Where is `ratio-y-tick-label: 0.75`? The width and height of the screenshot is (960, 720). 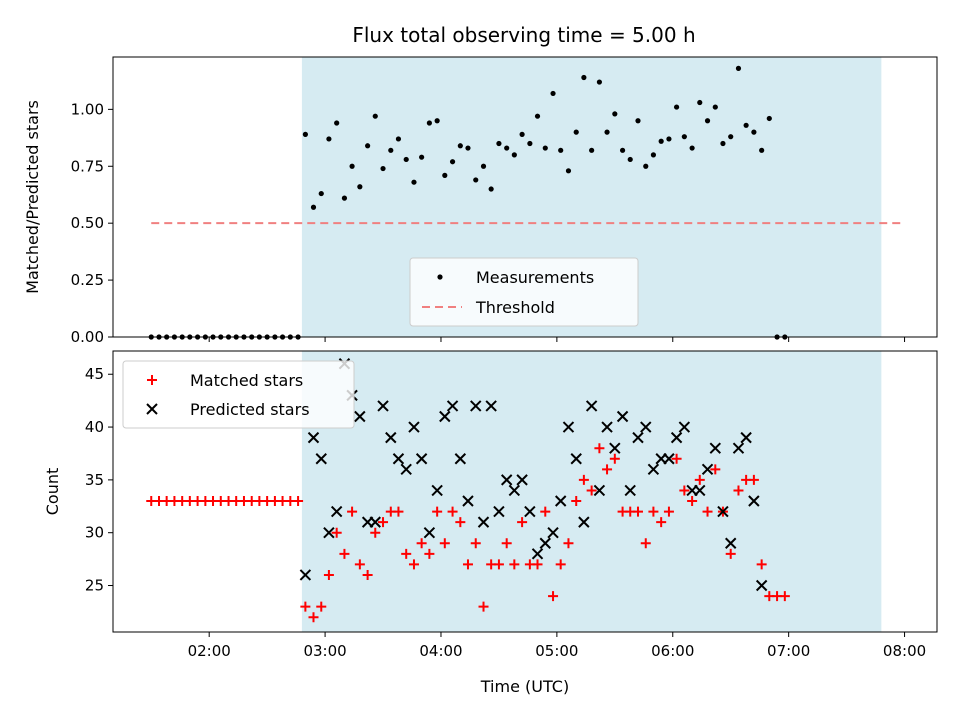 ratio-y-tick-label: 0.75 is located at coordinates (87, 166).